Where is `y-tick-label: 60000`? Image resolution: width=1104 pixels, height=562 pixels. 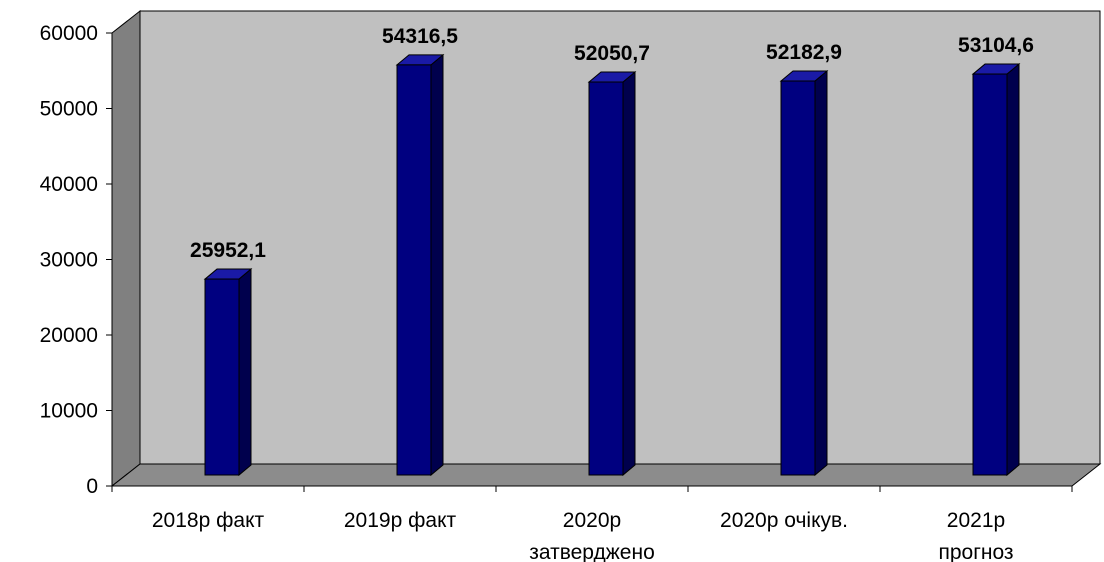 y-tick-label: 60000 is located at coordinates (69, 33).